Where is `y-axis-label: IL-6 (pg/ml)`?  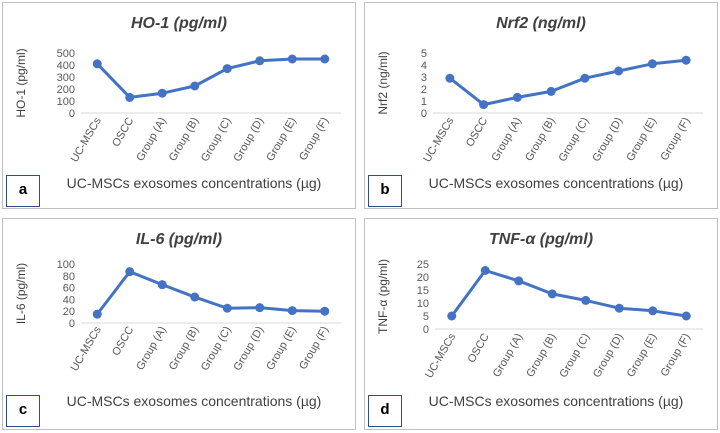 y-axis-label: IL-6 (pg/ml) is located at coordinates (21, 293).